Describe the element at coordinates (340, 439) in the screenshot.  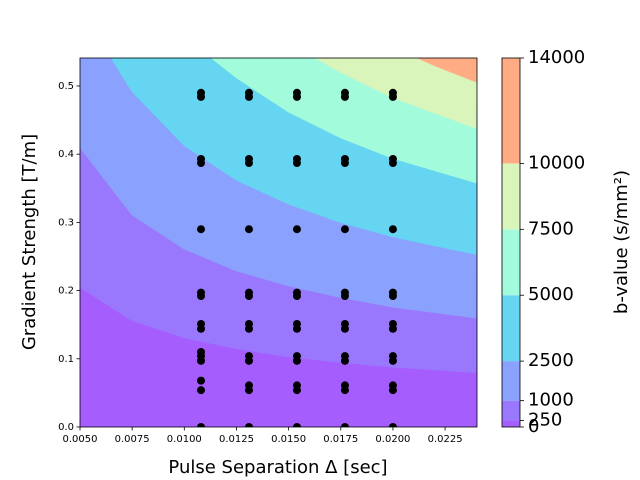
I see `x-tick-label: 0.0175` at that location.